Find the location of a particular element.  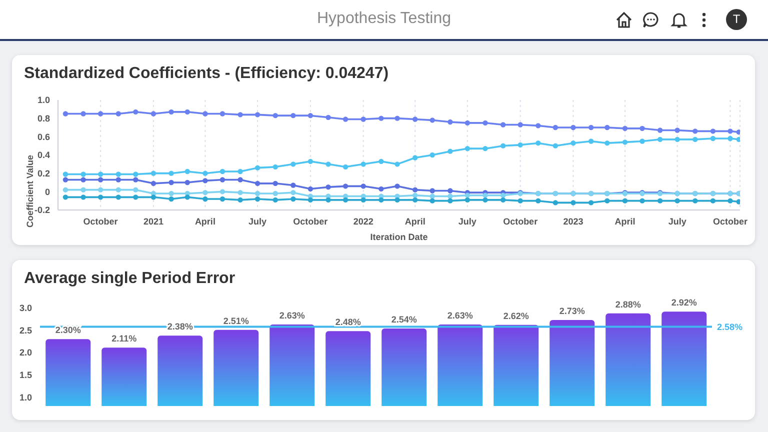

y-tick-label: 3.0 is located at coordinates (25, 308).